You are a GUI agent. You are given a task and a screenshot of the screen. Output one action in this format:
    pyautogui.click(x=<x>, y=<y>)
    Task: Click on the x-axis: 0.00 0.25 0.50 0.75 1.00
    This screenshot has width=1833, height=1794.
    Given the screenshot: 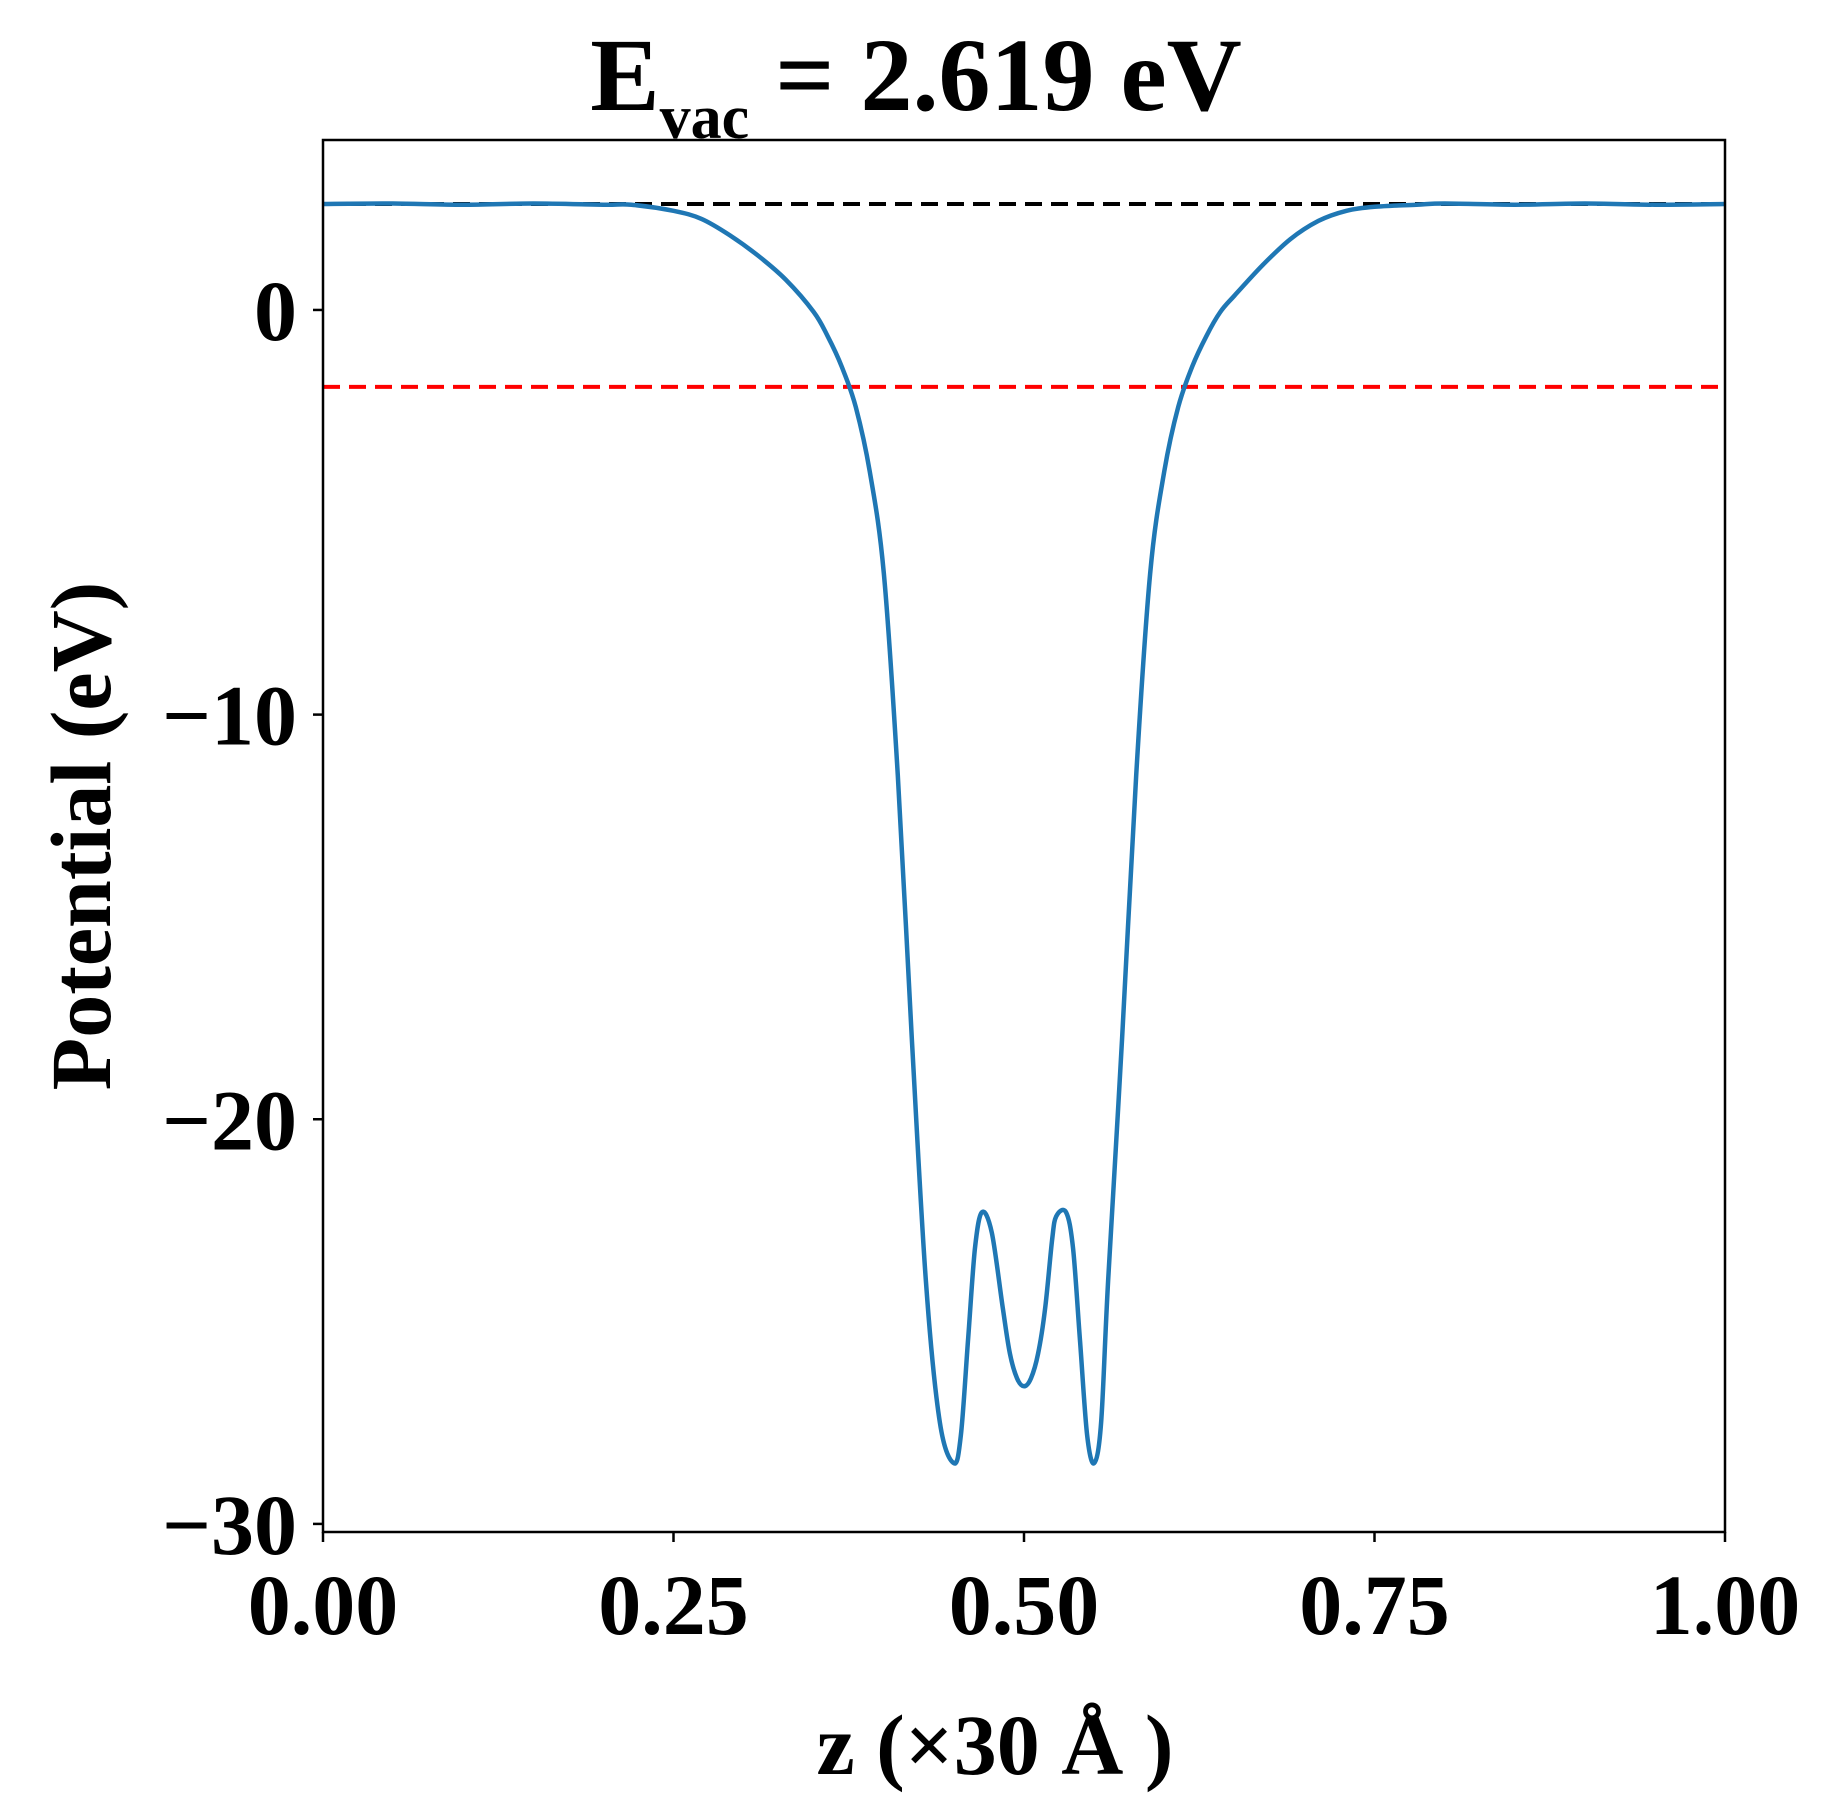 What is the action you would take?
    pyautogui.click(x=1024, y=1592)
    